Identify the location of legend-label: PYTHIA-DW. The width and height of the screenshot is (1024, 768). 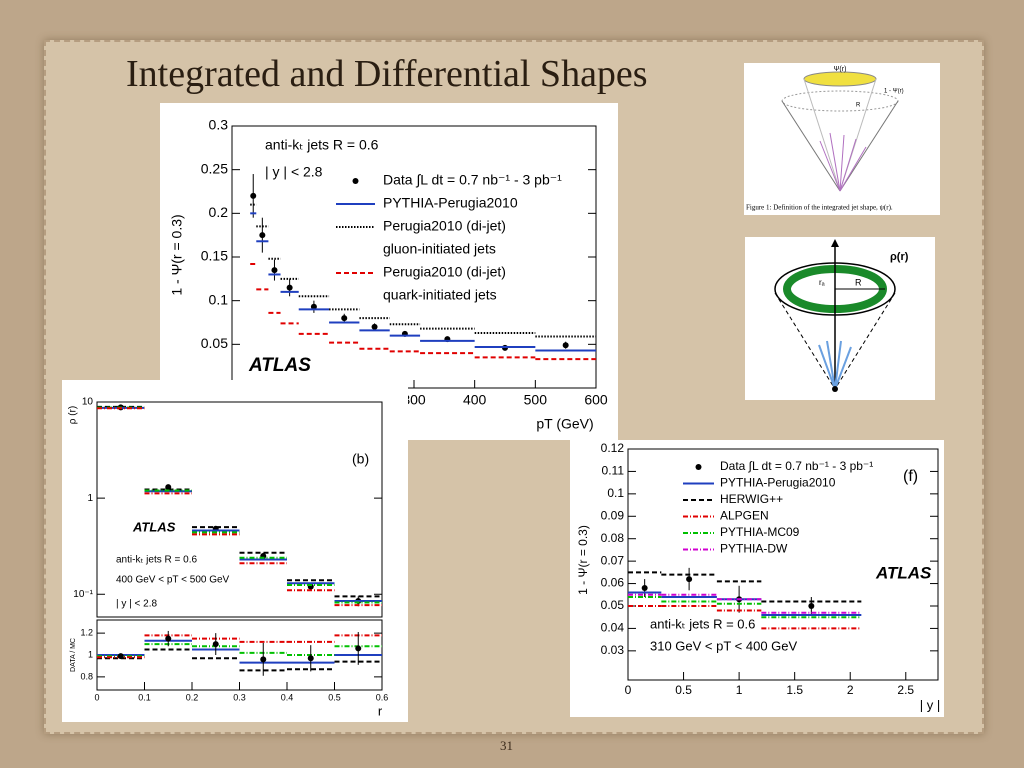
(754, 549).